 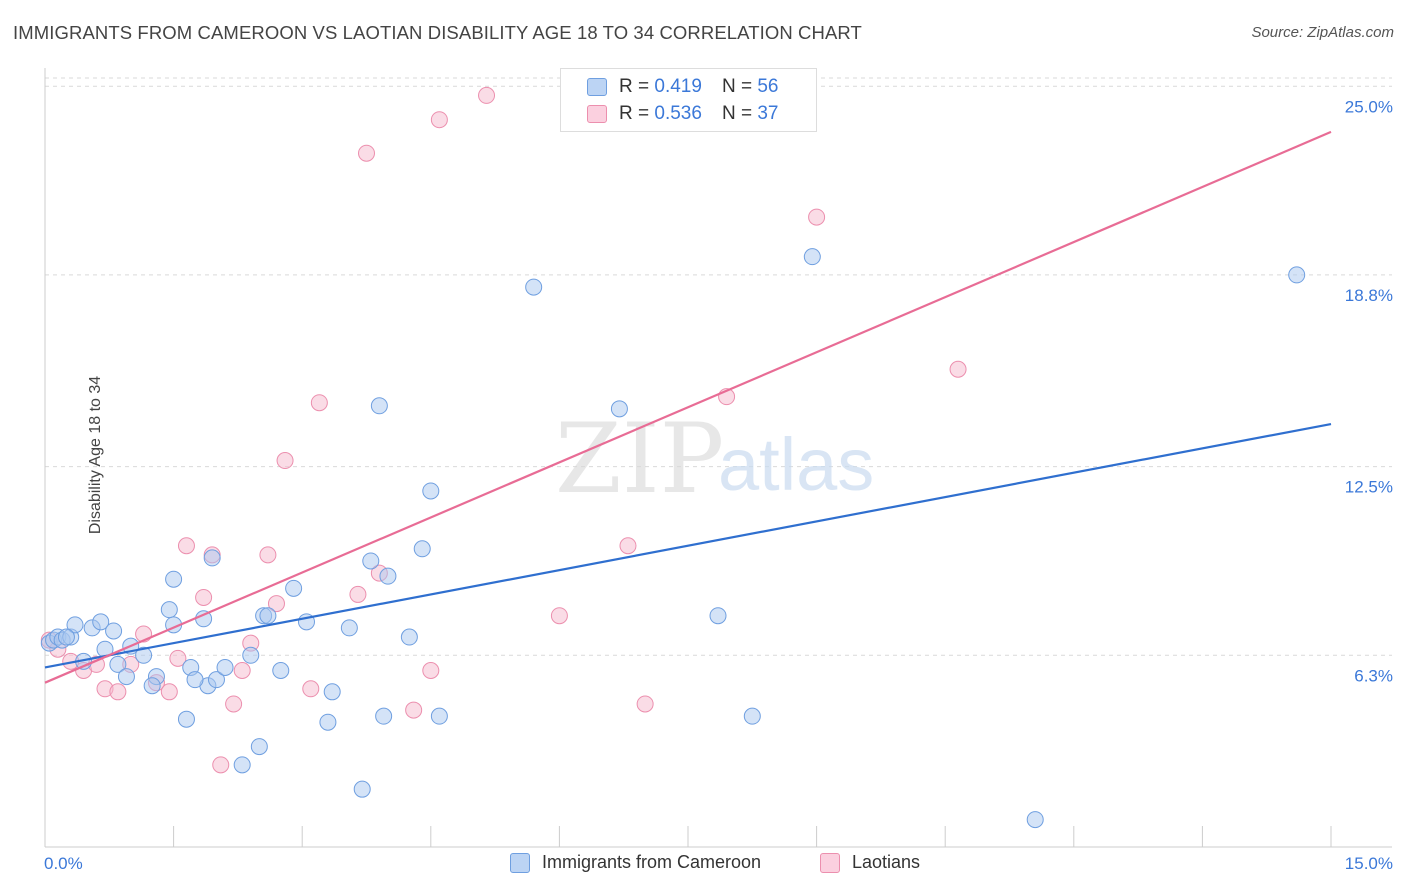 What do you see at coordinates (796, 464) in the screenshot?
I see `watermark-atlas: atlas` at bounding box center [796, 464].